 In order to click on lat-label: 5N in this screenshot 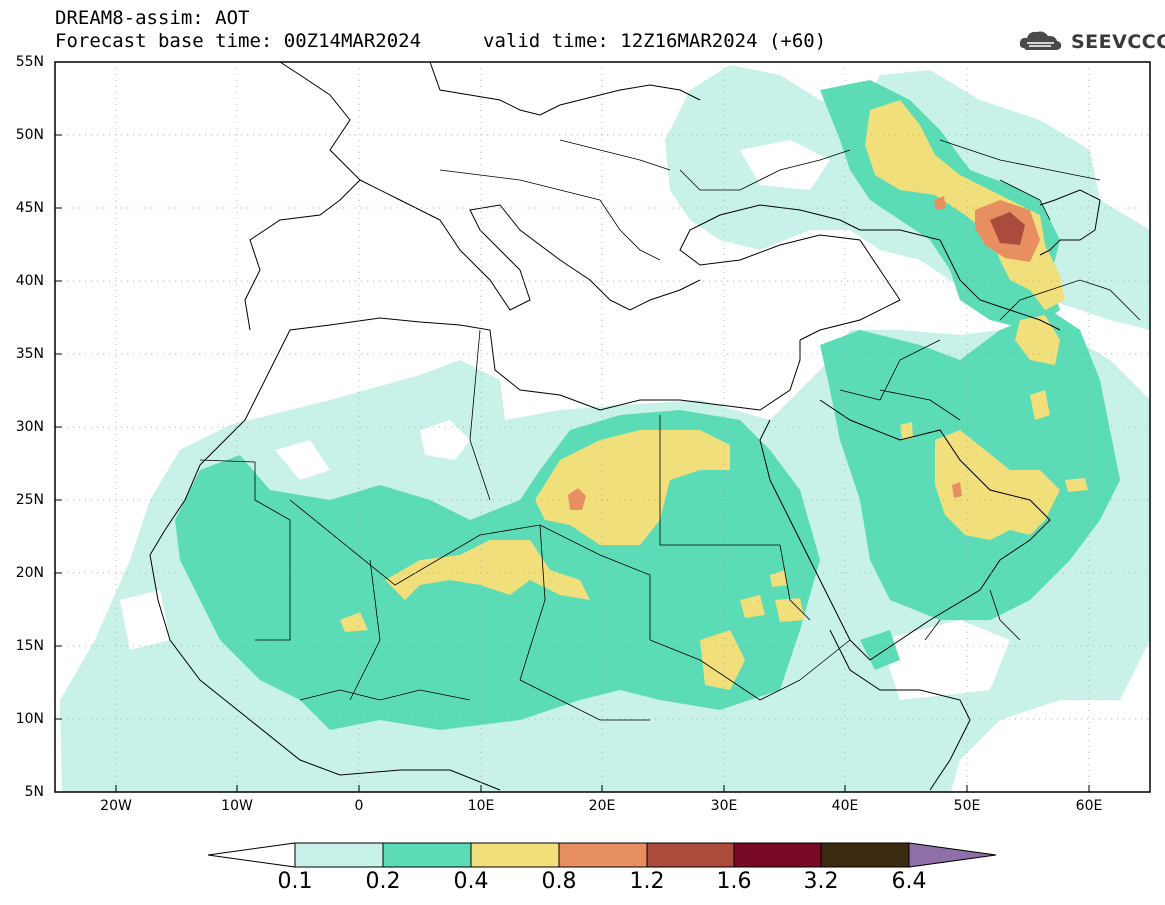, I will do `click(34, 792)`.